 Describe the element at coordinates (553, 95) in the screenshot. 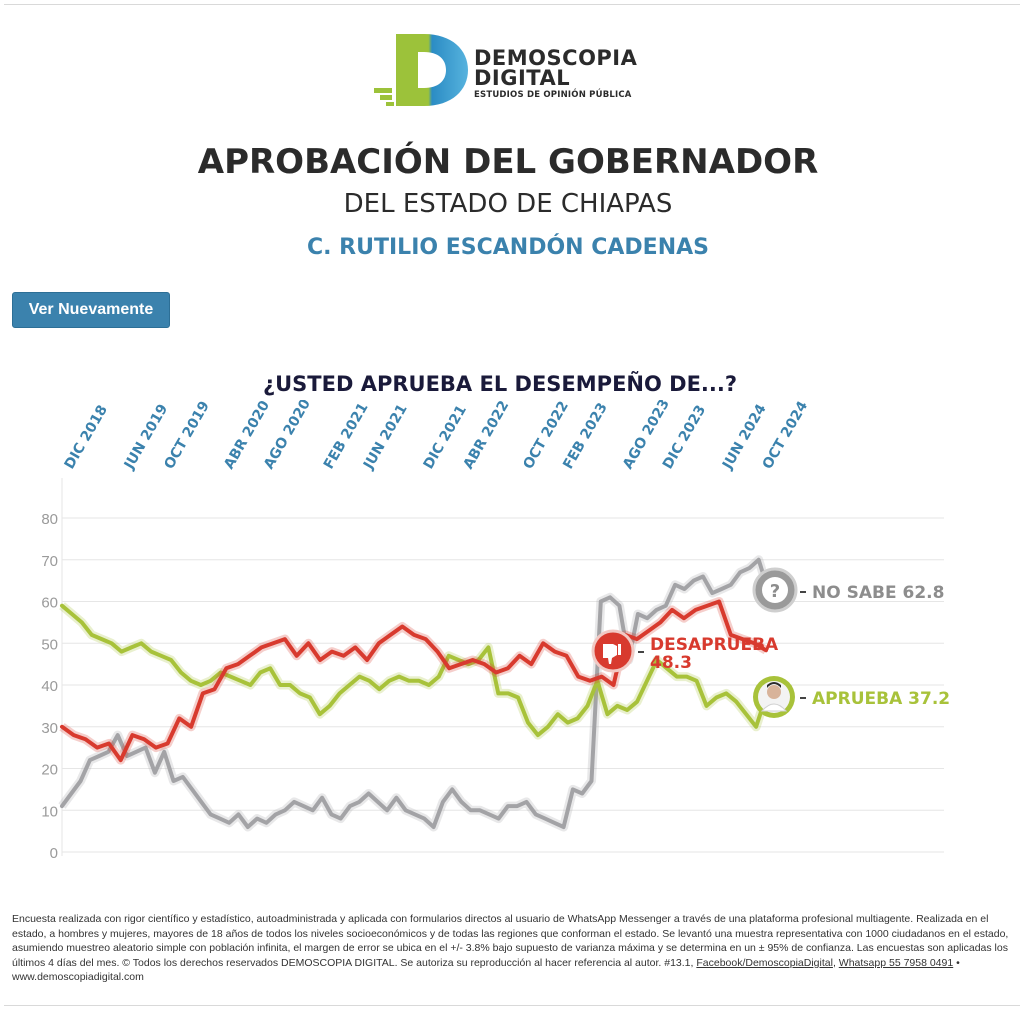

I see `brand-tagline: ESTUDIOS DE OPINIÓN PÚBLICA` at that location.